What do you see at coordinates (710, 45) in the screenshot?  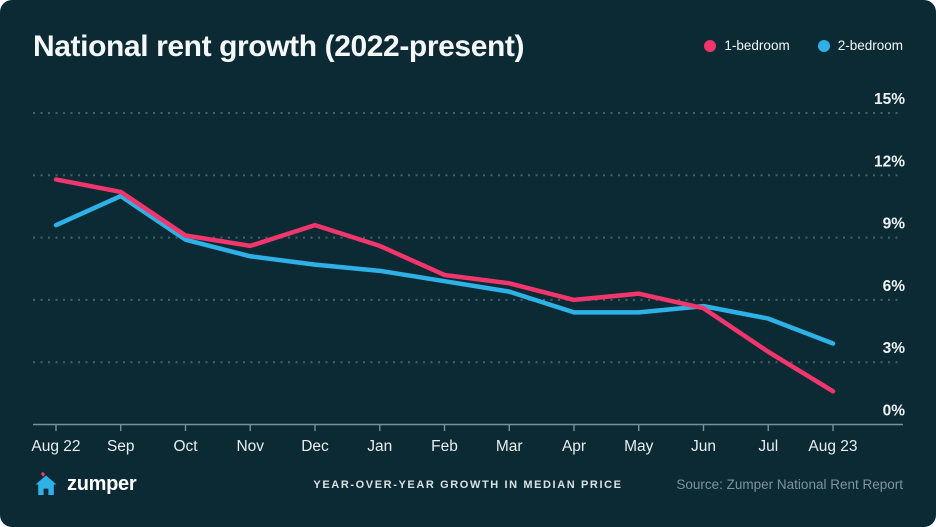 I see `legend-dot-1-bedroom-icon` at bounding box center [710, 45].